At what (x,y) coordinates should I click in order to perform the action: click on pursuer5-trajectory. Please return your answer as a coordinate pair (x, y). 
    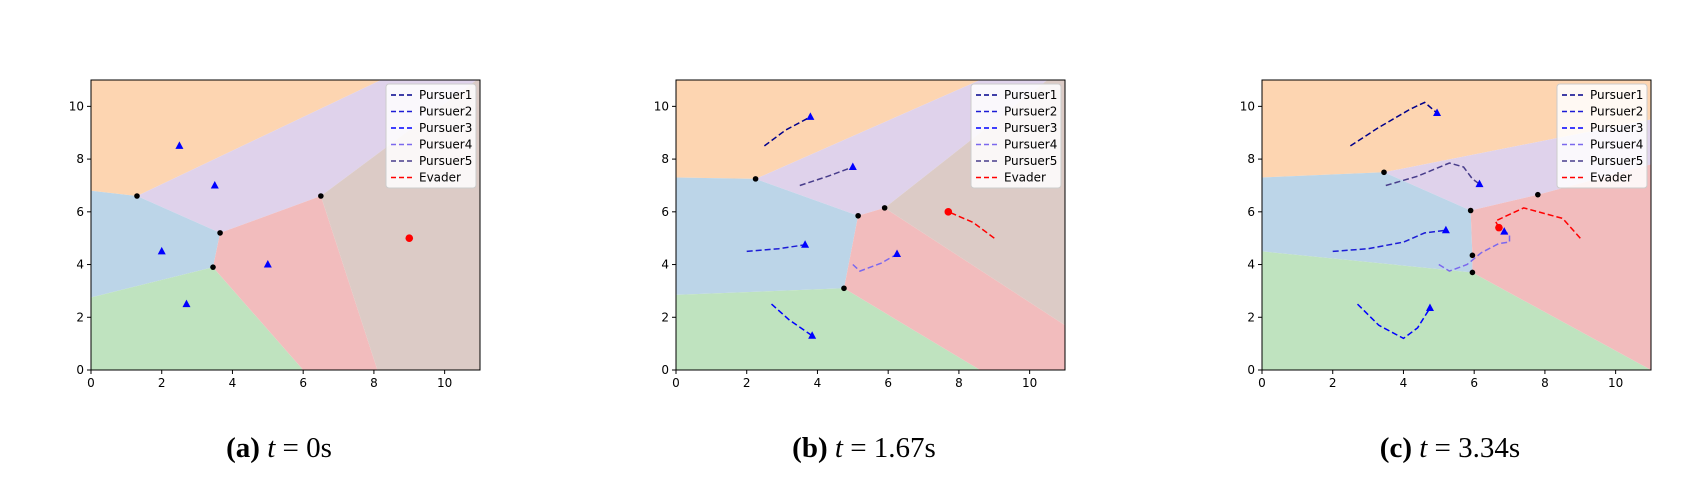
    Looking at the image, I should click on (1432, 174).